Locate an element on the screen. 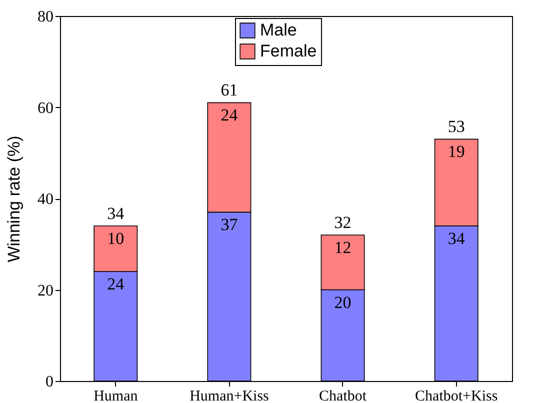  data-label: 20 is located at coordinates (343, 302).